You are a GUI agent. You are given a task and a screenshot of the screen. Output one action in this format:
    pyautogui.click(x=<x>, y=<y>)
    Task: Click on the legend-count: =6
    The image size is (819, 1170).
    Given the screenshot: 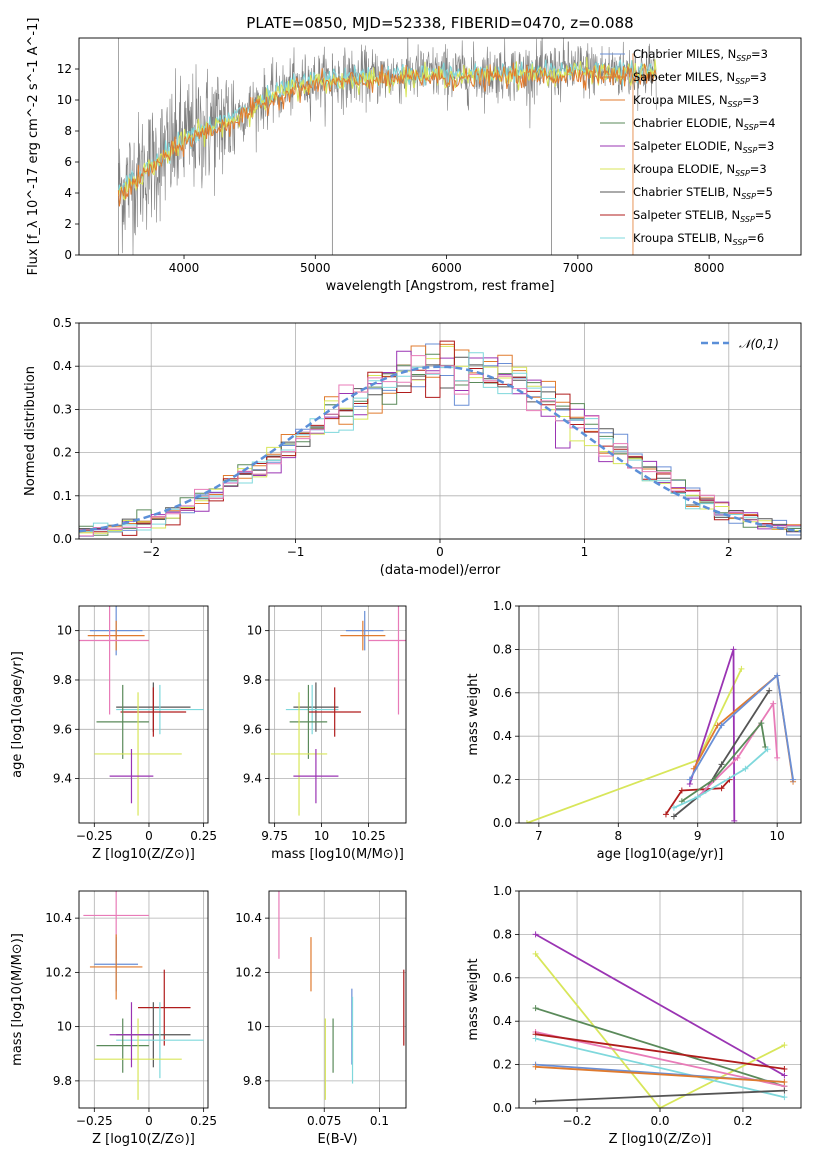 What is the action you would take?
    pyautogui.click(x=755, y=238)
    